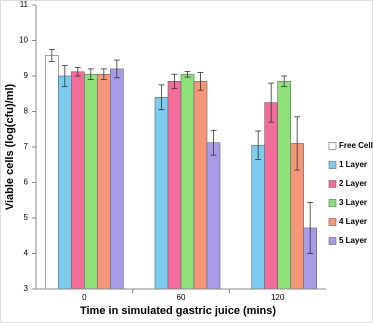 The width and height of the screenshot is (373, 323). Describe the element at coordinates (24, 4) in the screenshot. I see `y-tick-label: 11` at that location.